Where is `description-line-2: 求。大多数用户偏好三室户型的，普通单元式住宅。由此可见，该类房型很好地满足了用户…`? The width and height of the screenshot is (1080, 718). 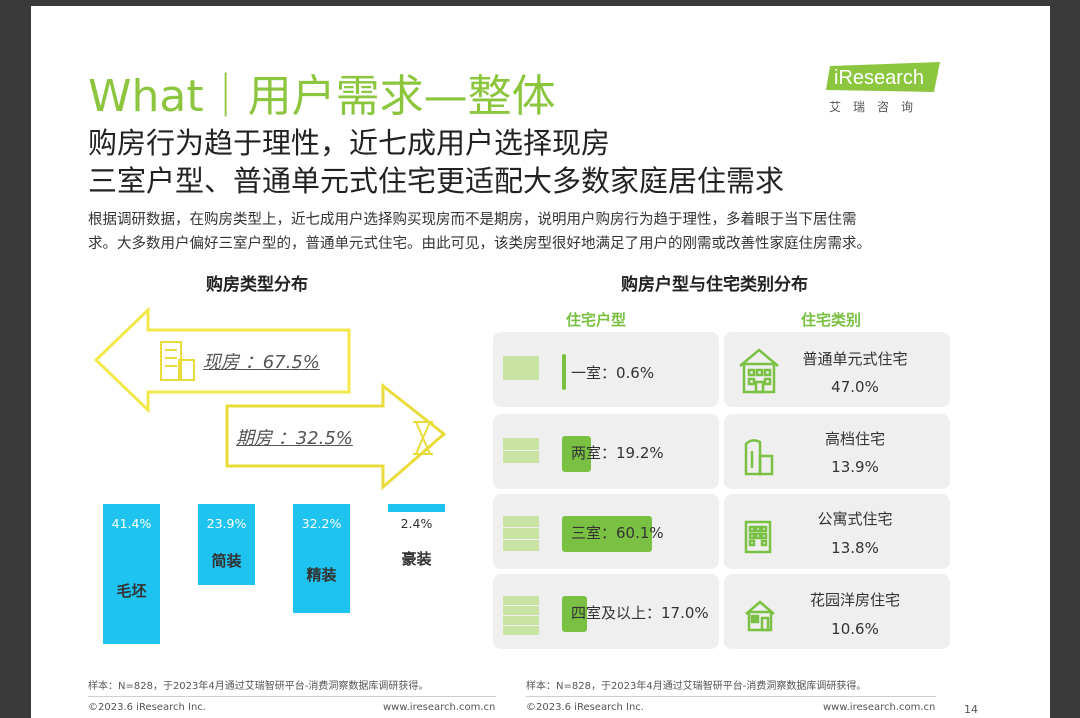
description-line-2: 求。大多数用户偏好三室户型的，普通单元式住宅。由此可见，该类房型很好地满足了用户… is located at coordinates (479, 244).